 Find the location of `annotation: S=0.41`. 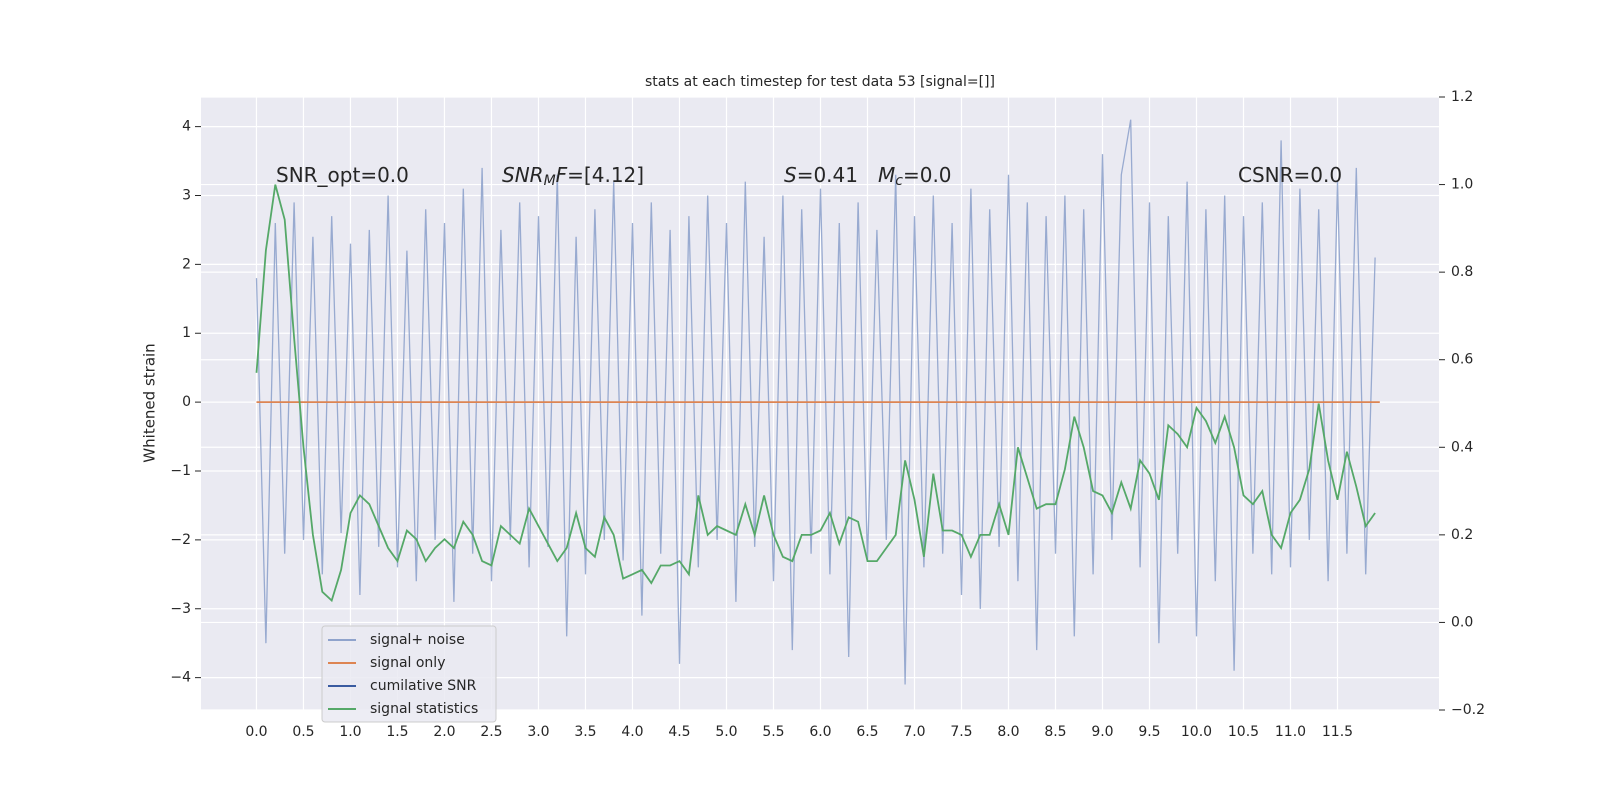

annotation: S=0.41 is located at coordinates (821, 175).